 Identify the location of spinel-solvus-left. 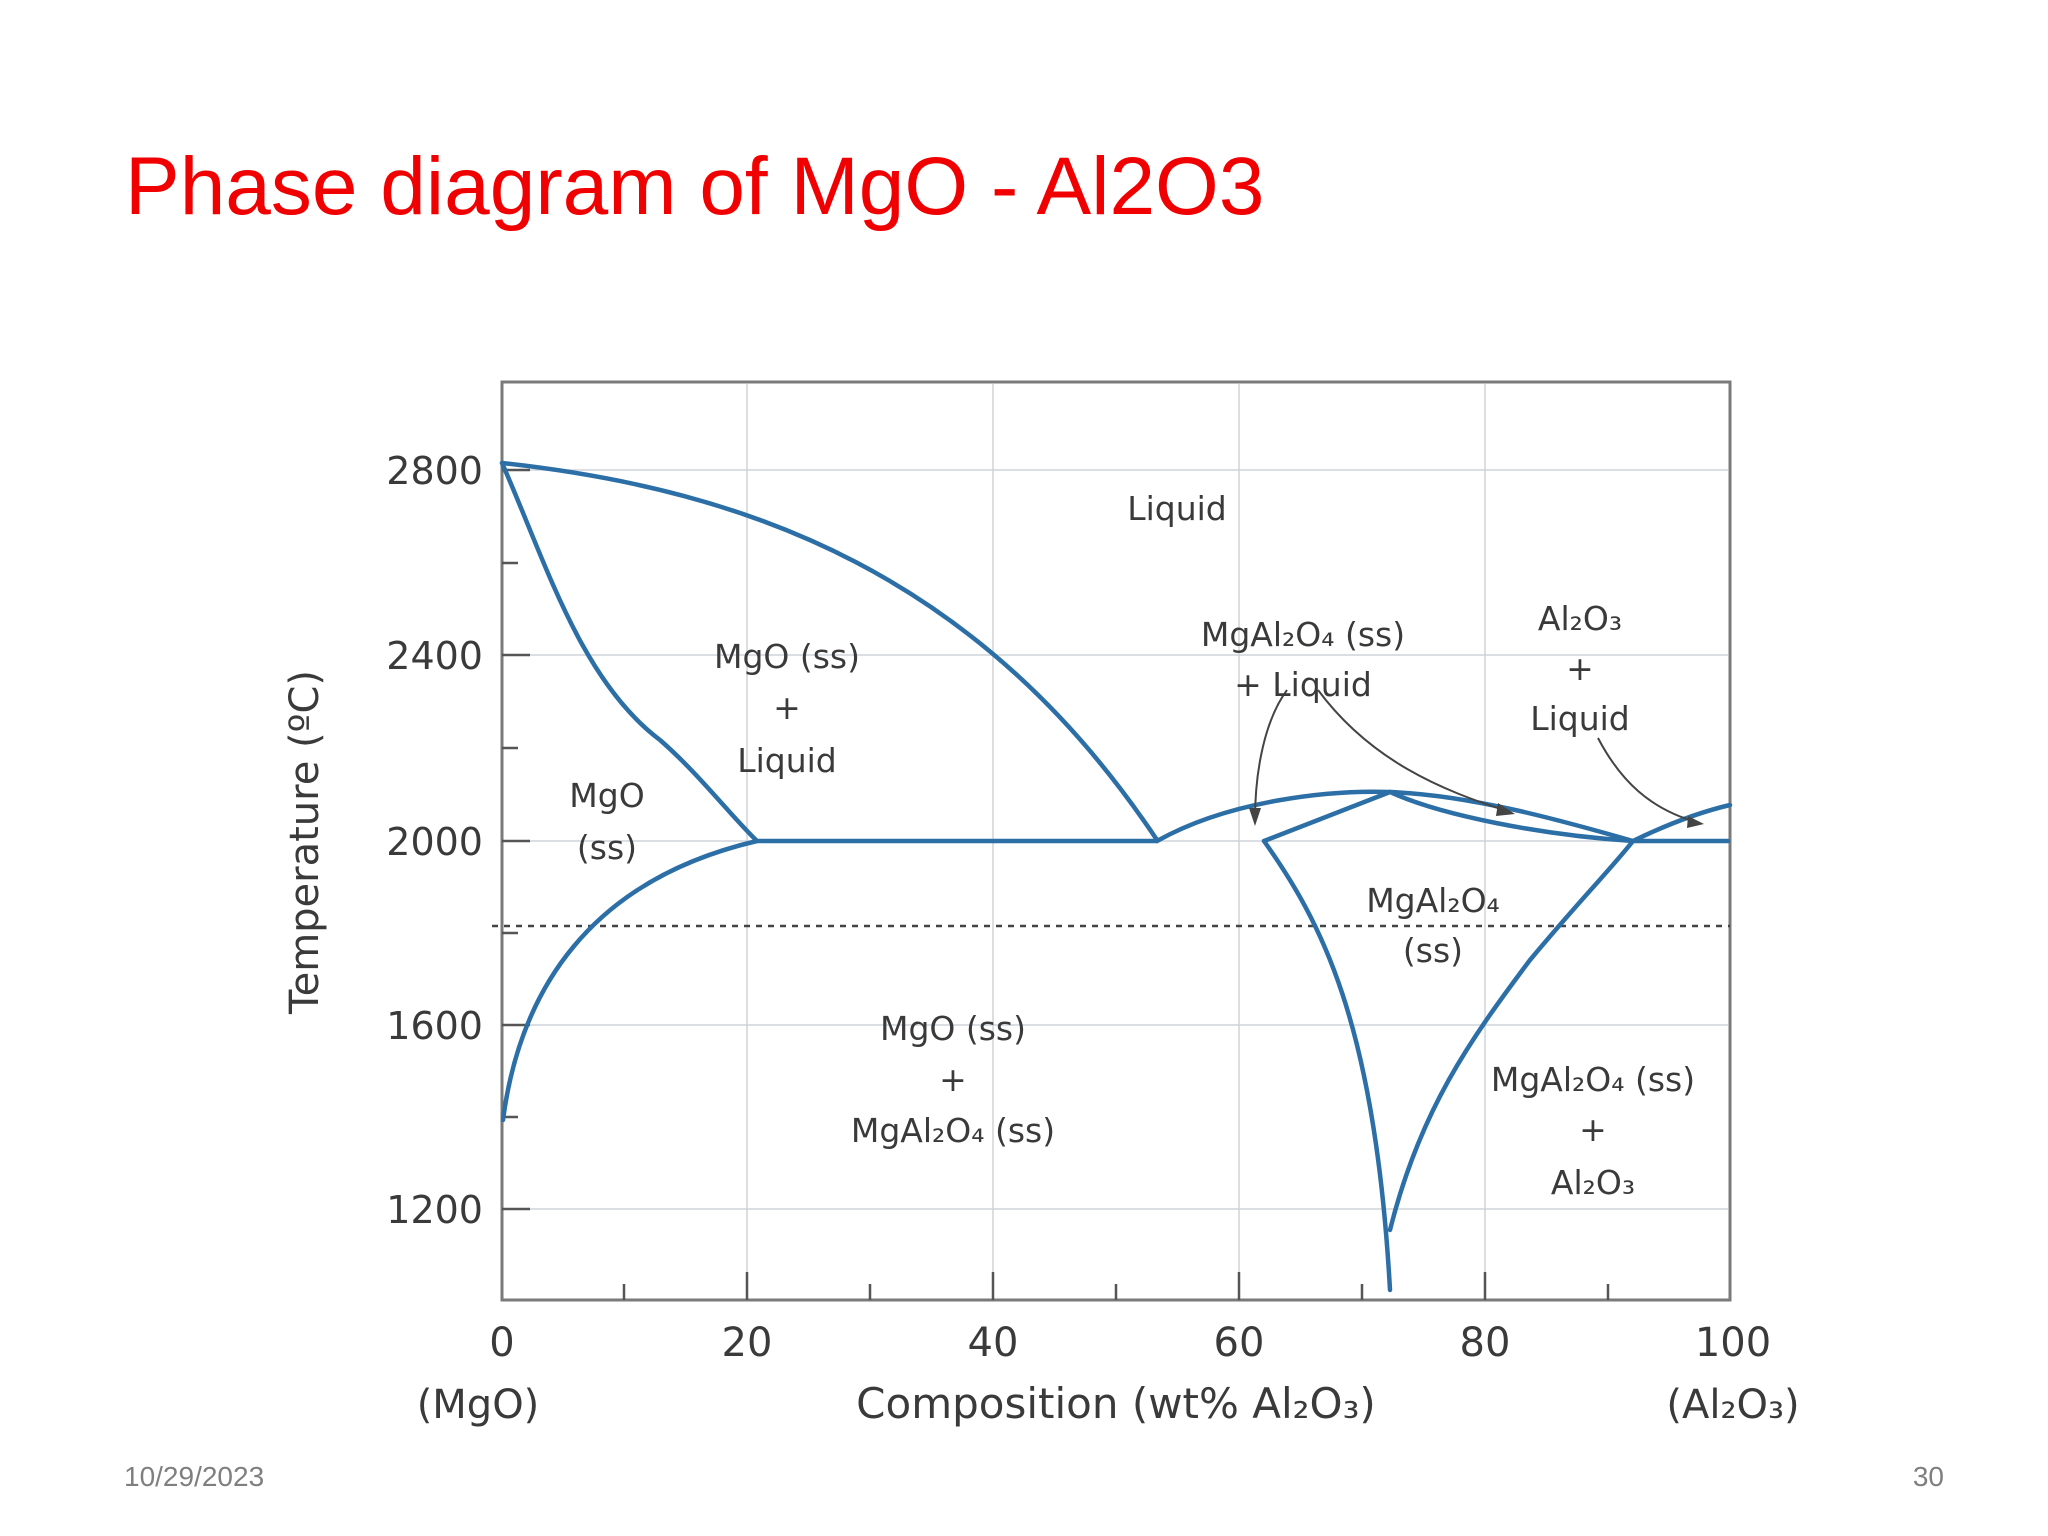
(1327, 1065).